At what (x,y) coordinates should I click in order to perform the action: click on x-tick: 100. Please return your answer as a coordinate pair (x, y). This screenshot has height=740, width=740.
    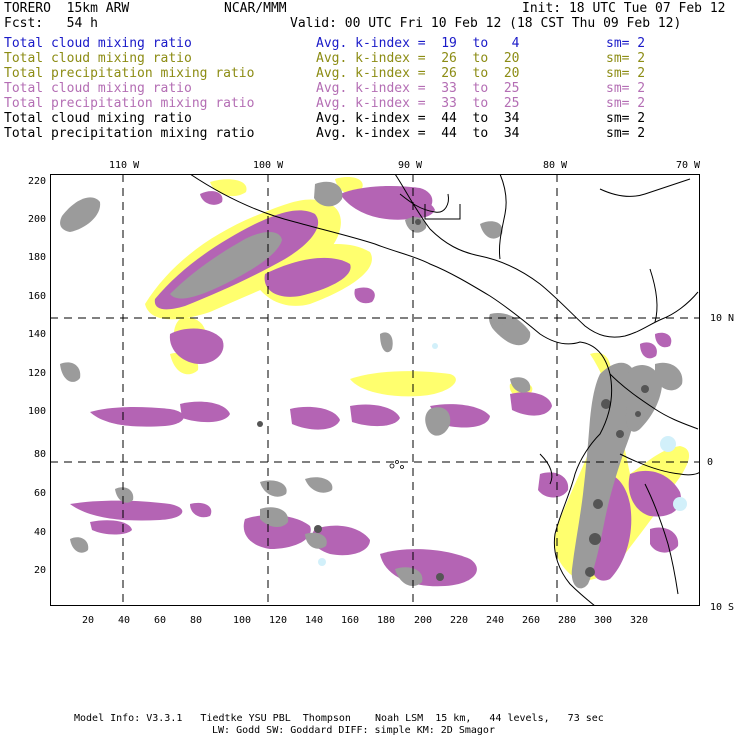
    Looking at the image, I should click on (242, 620).